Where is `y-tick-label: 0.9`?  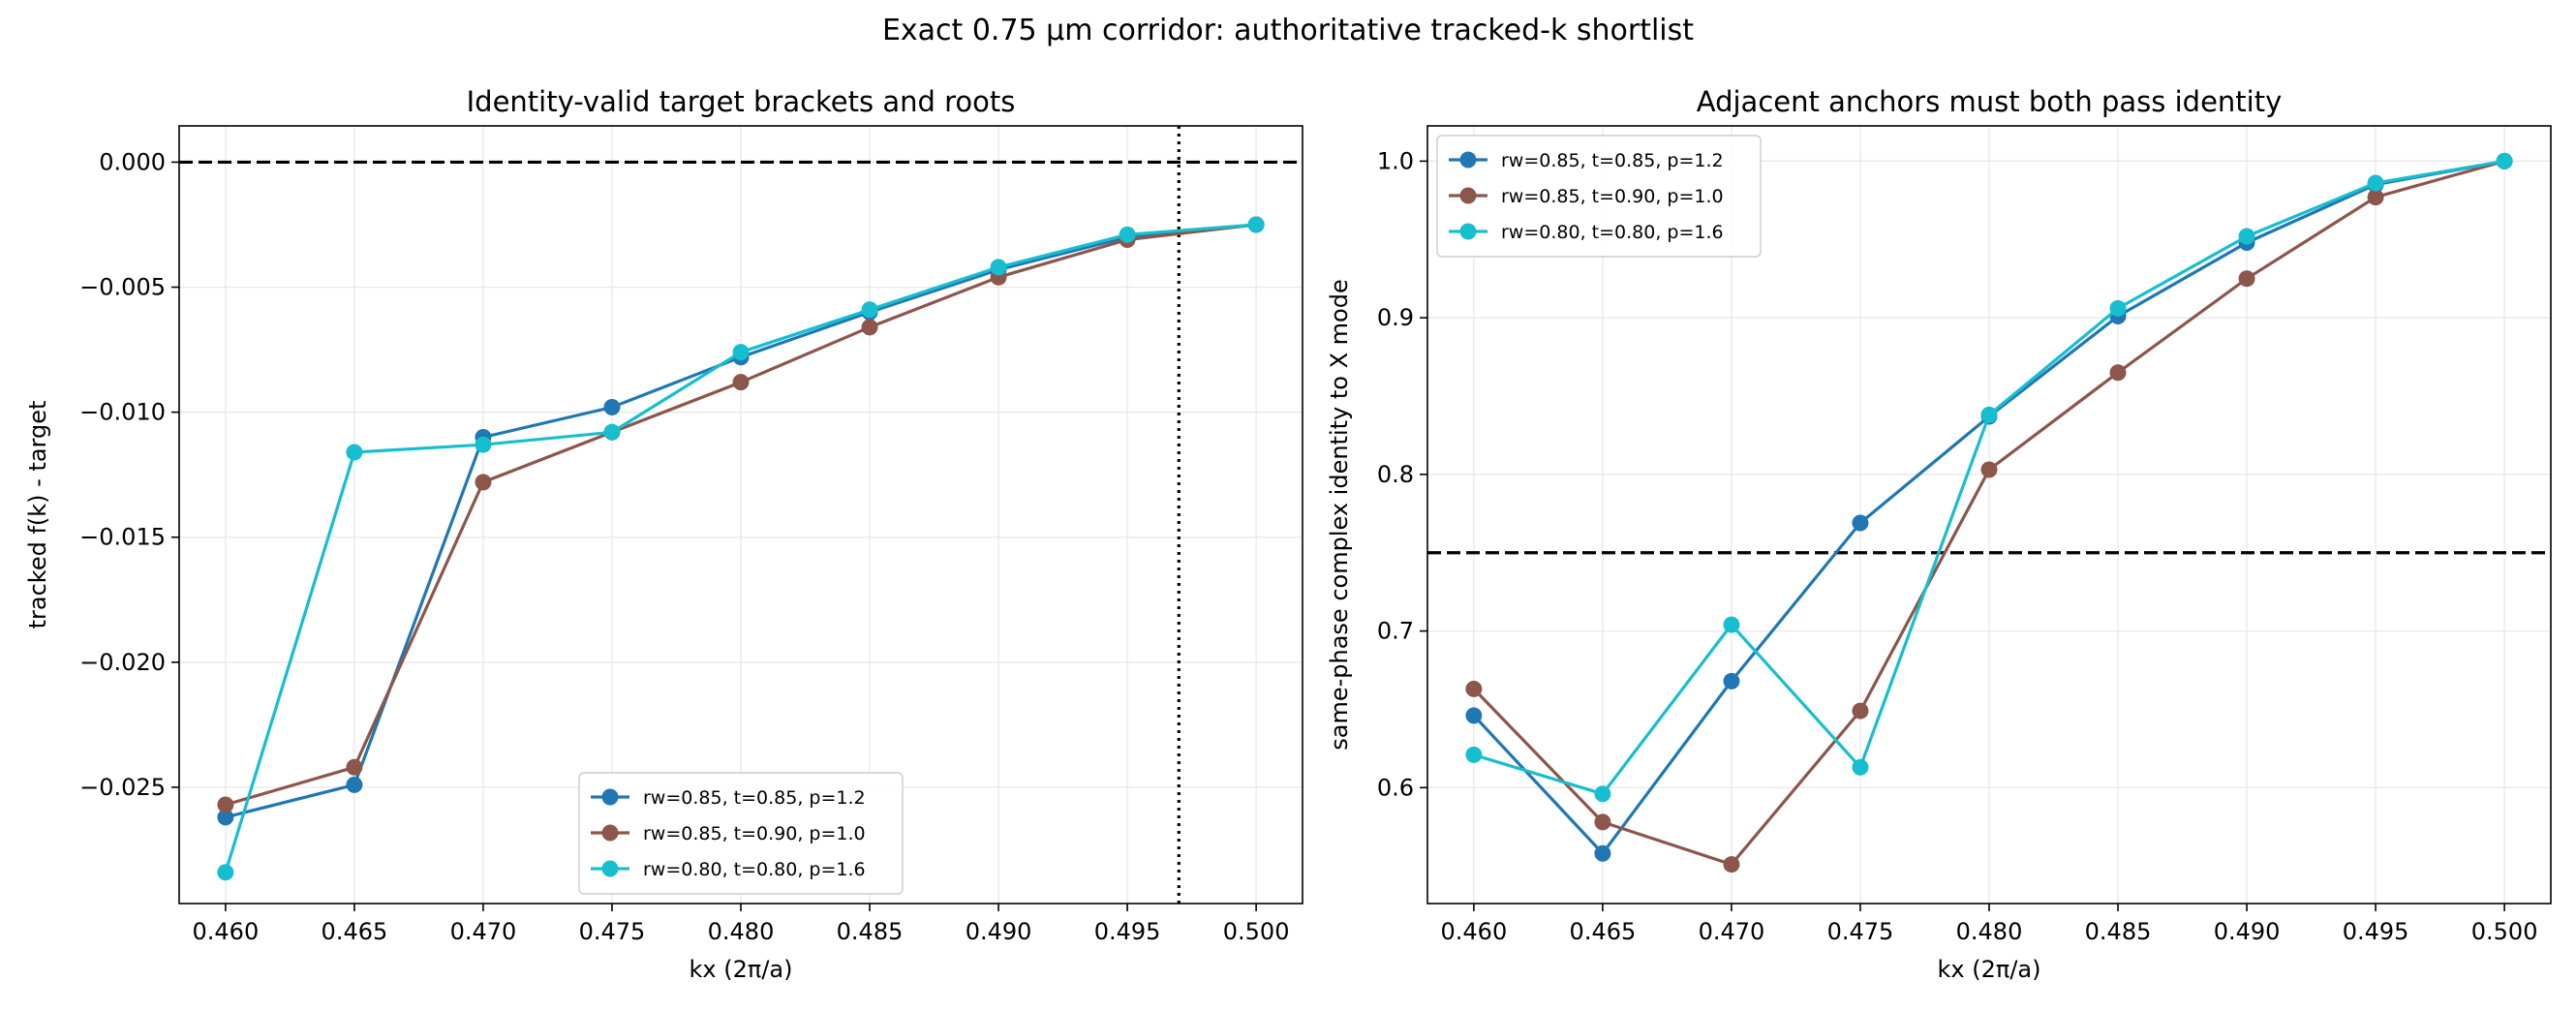 y-tick-label: 0.9 is located at coordinates (1395, 317).